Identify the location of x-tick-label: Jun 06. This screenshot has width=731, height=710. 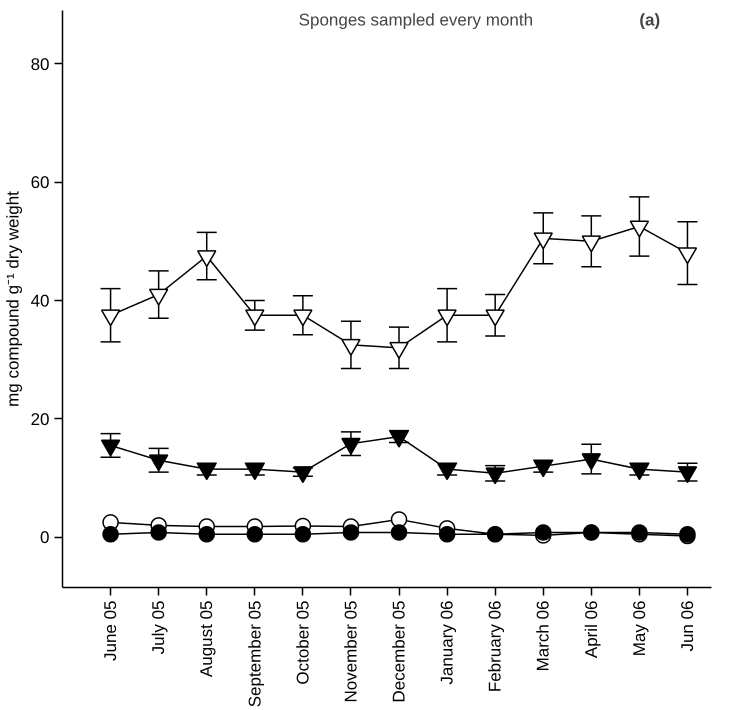
(687, 626).